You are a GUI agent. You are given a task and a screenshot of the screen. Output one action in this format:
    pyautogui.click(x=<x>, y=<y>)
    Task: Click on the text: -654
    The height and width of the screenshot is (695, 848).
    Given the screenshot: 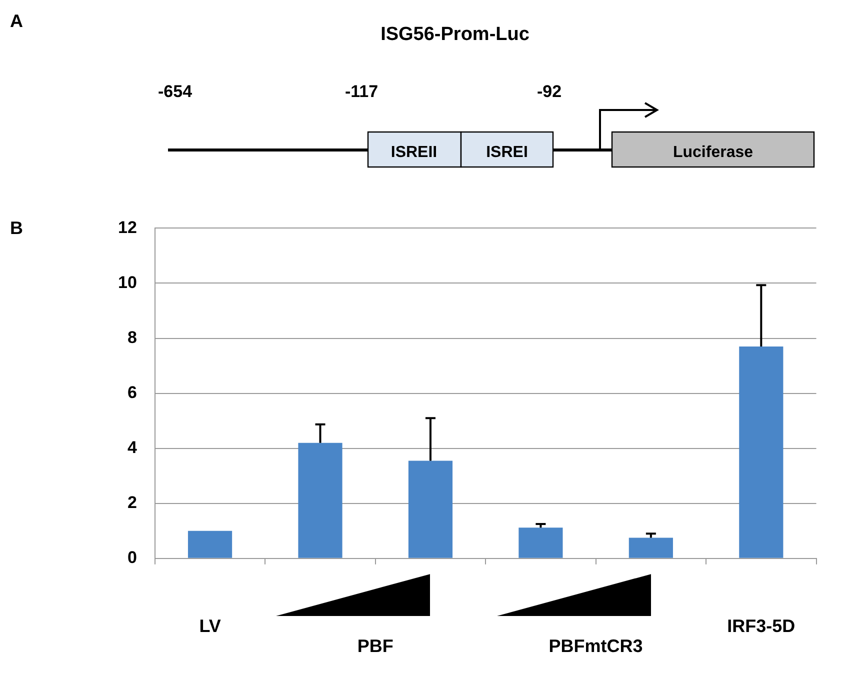 What is the action you would take?
    pyautogui.click(x=175, y=91)
    